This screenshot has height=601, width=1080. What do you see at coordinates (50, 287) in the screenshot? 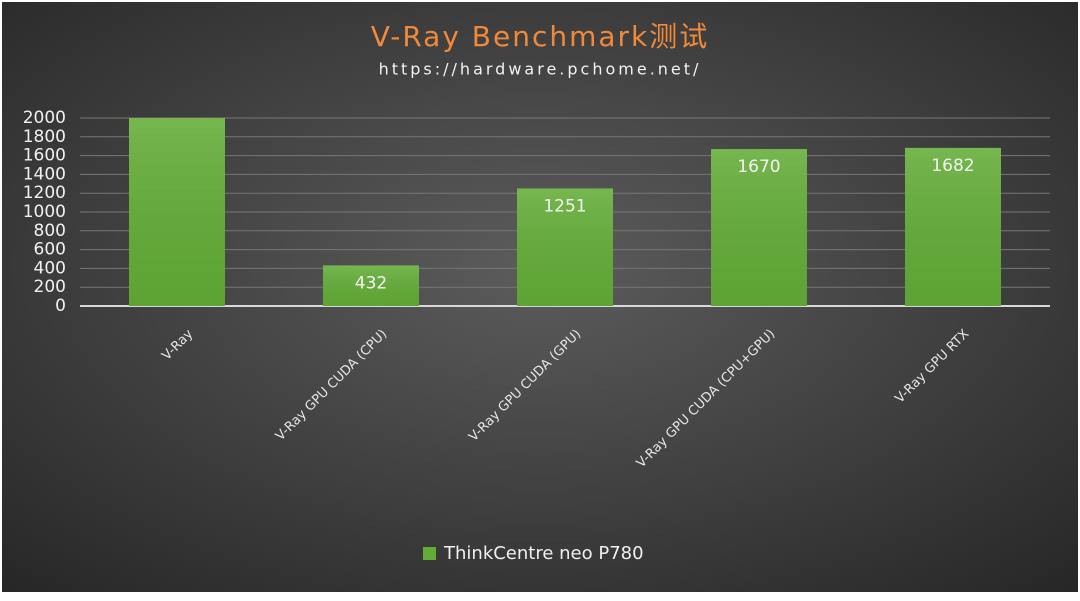
I see `y-tick-label: 200` at bounding box center [50, 287].